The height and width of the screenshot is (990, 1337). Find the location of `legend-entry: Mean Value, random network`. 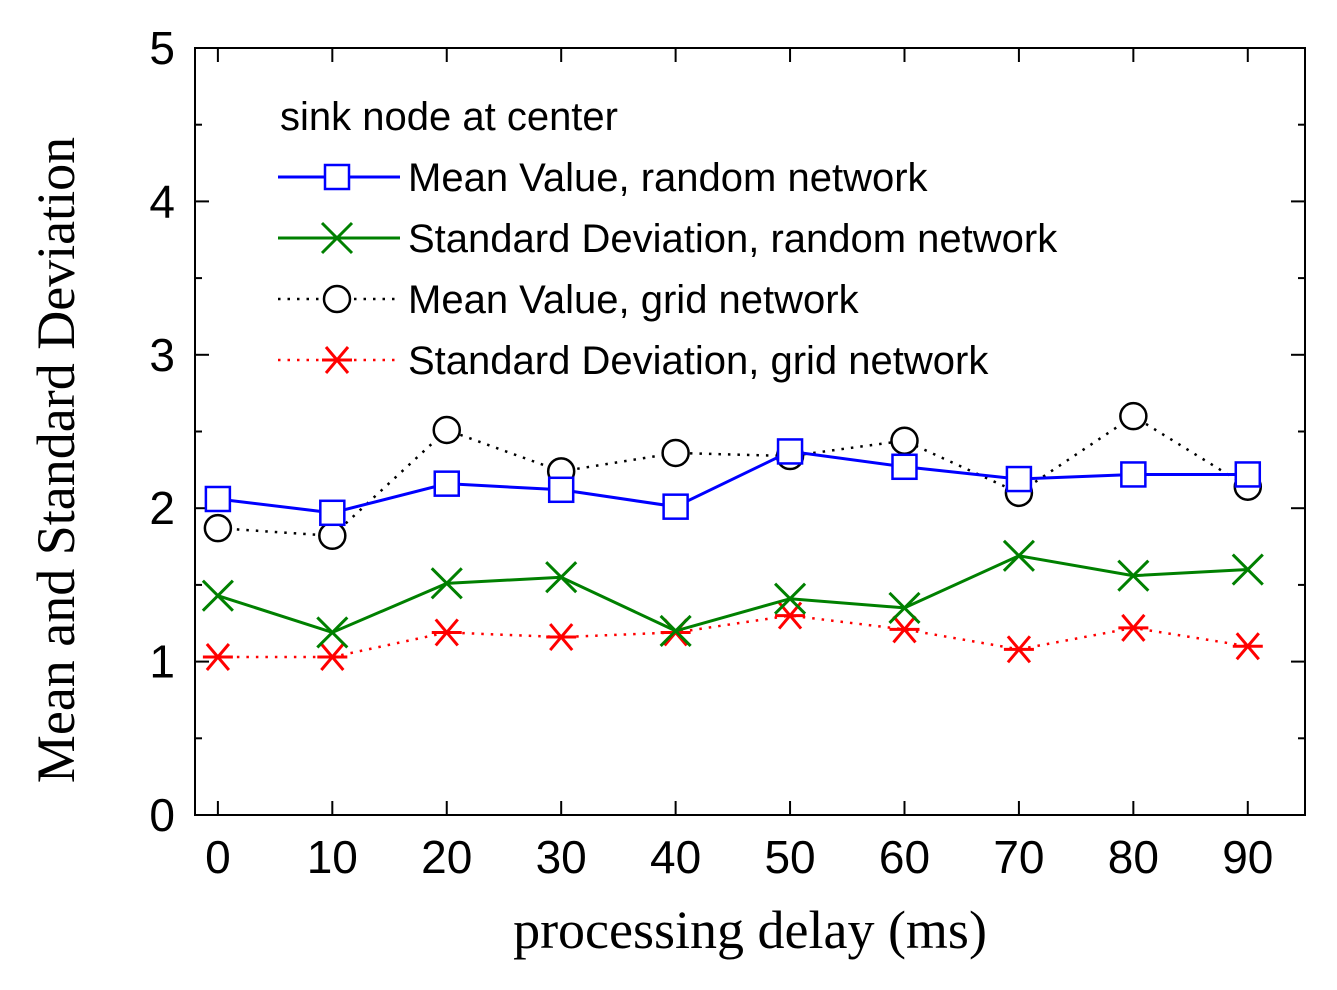

legend-entry: Mean Value, random network is located at coordinates (603, 178).